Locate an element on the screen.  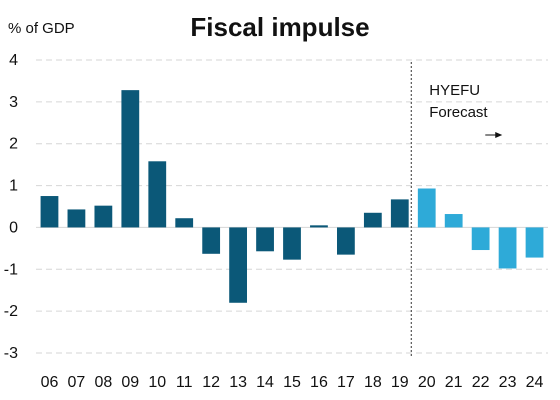
x-tick-label: 24 is located at coordinates (535, 382).